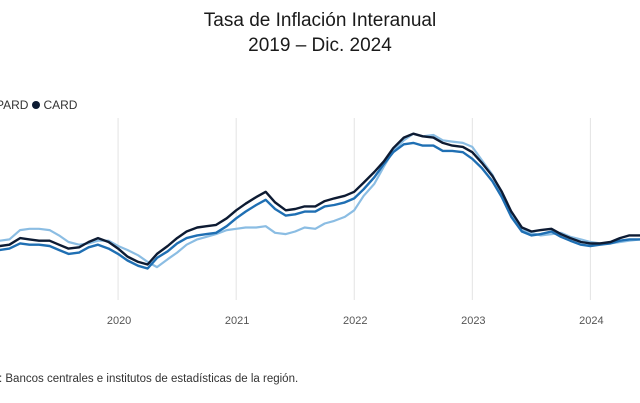  I want to click on x-tick-label-2022: 2022, so click(355, 321).